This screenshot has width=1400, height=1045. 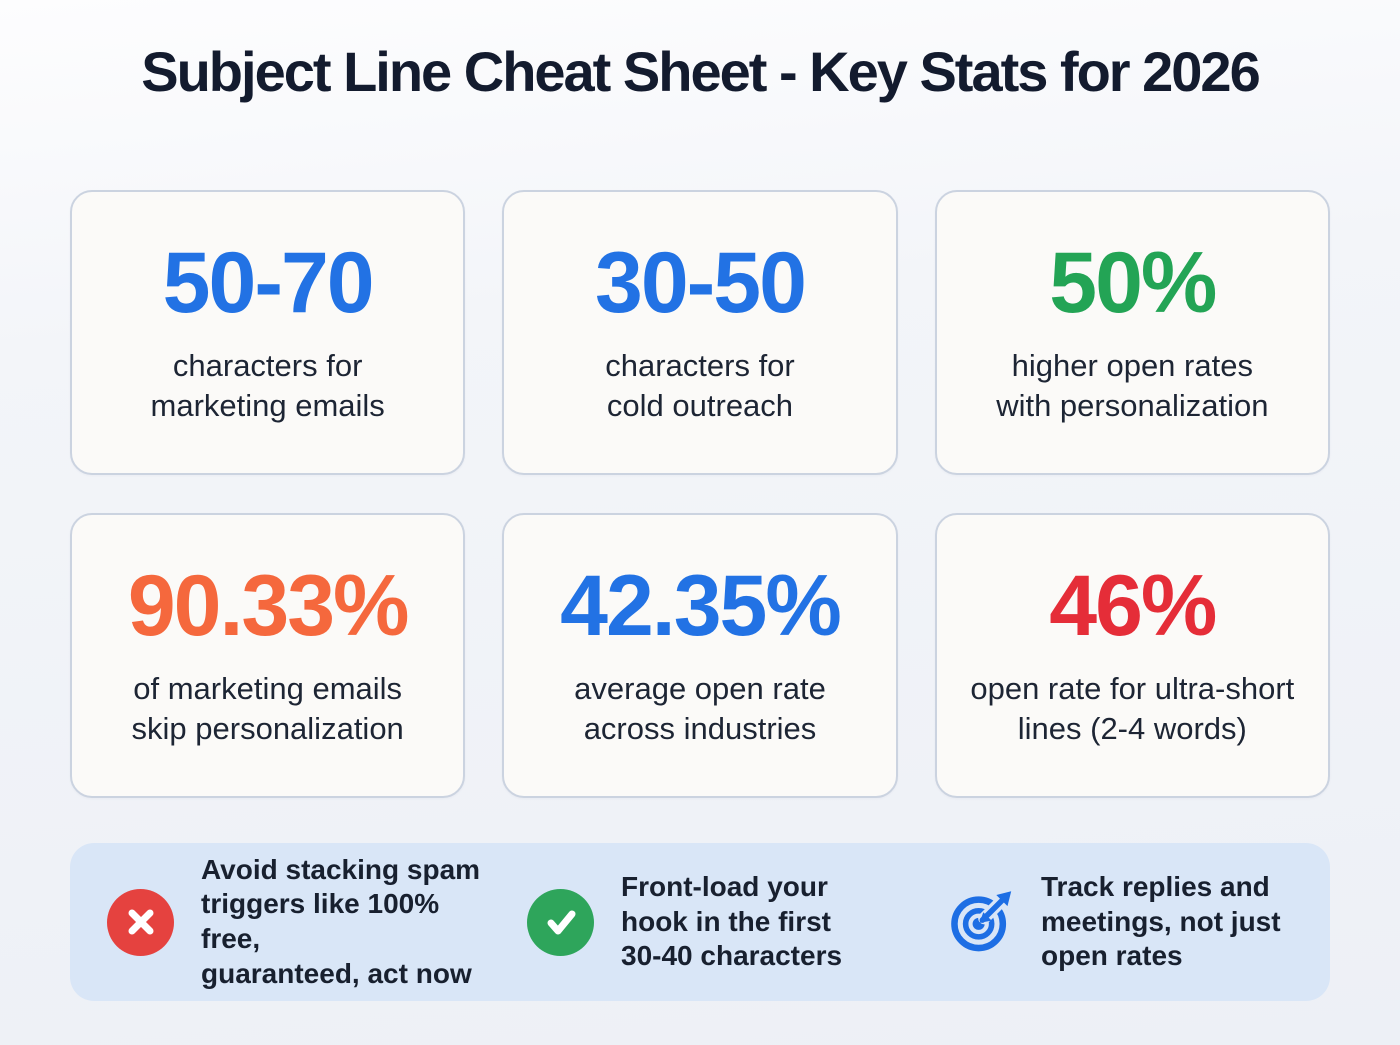 What do you see at coordinates (140, 922) in the screenshot?
I see `x-circle-icon` at bounding box center [140, 922].